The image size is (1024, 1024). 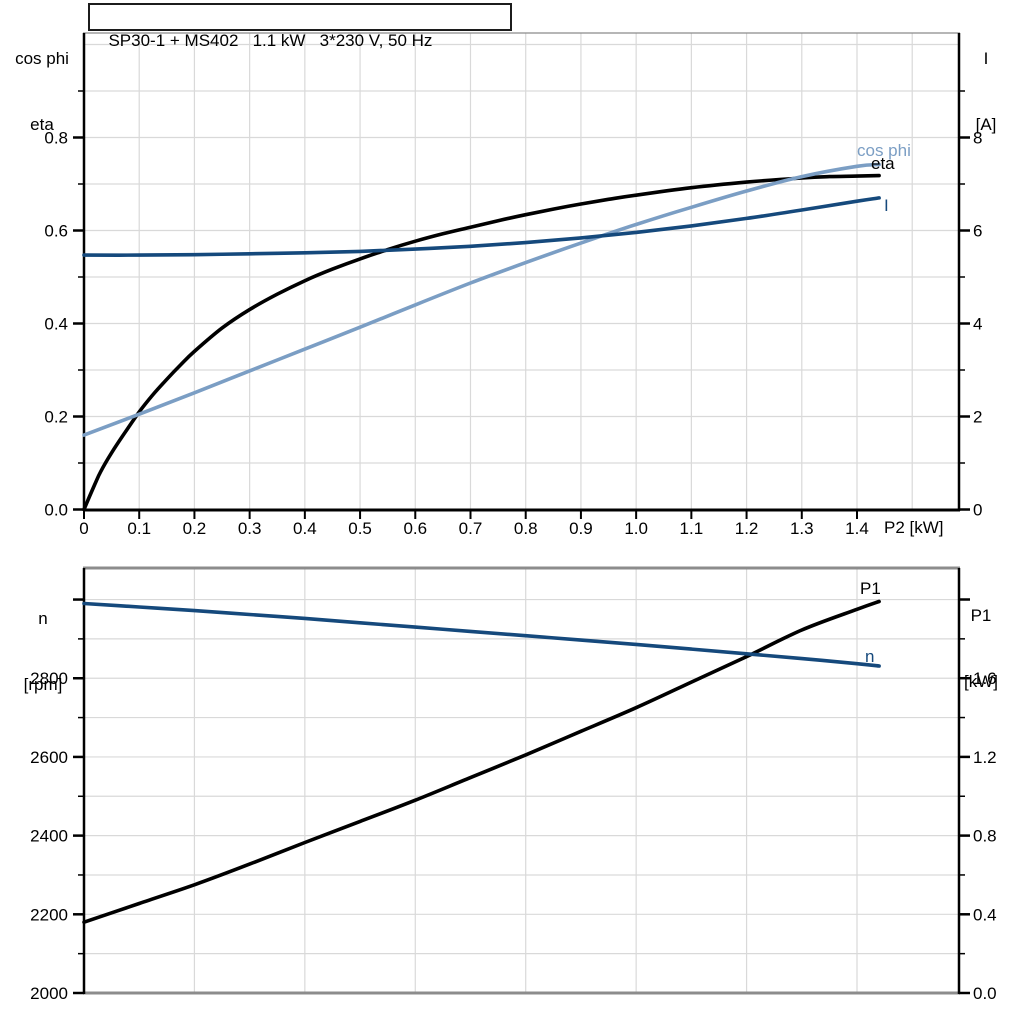 What do you see at coordinates (139, 528) in the screenshot?
I see `x-tick-label: 0.1` at bounding box center [139, 528].